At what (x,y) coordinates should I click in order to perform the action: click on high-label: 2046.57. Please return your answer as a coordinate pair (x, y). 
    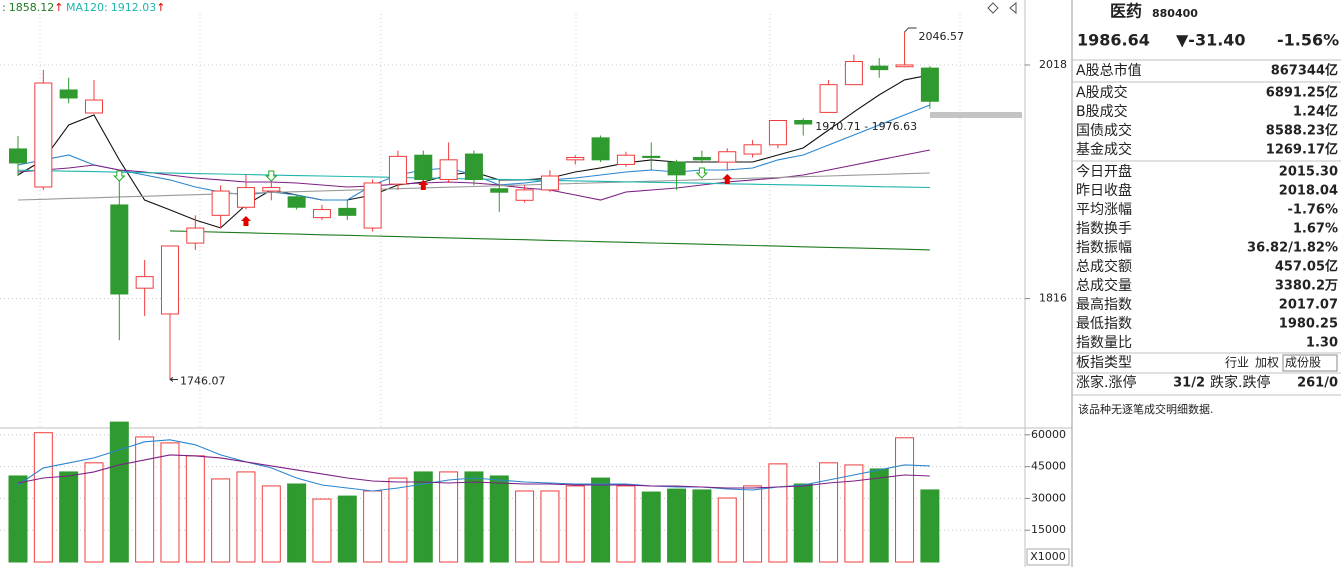
    Looking at the image, I should click on (942, 36).